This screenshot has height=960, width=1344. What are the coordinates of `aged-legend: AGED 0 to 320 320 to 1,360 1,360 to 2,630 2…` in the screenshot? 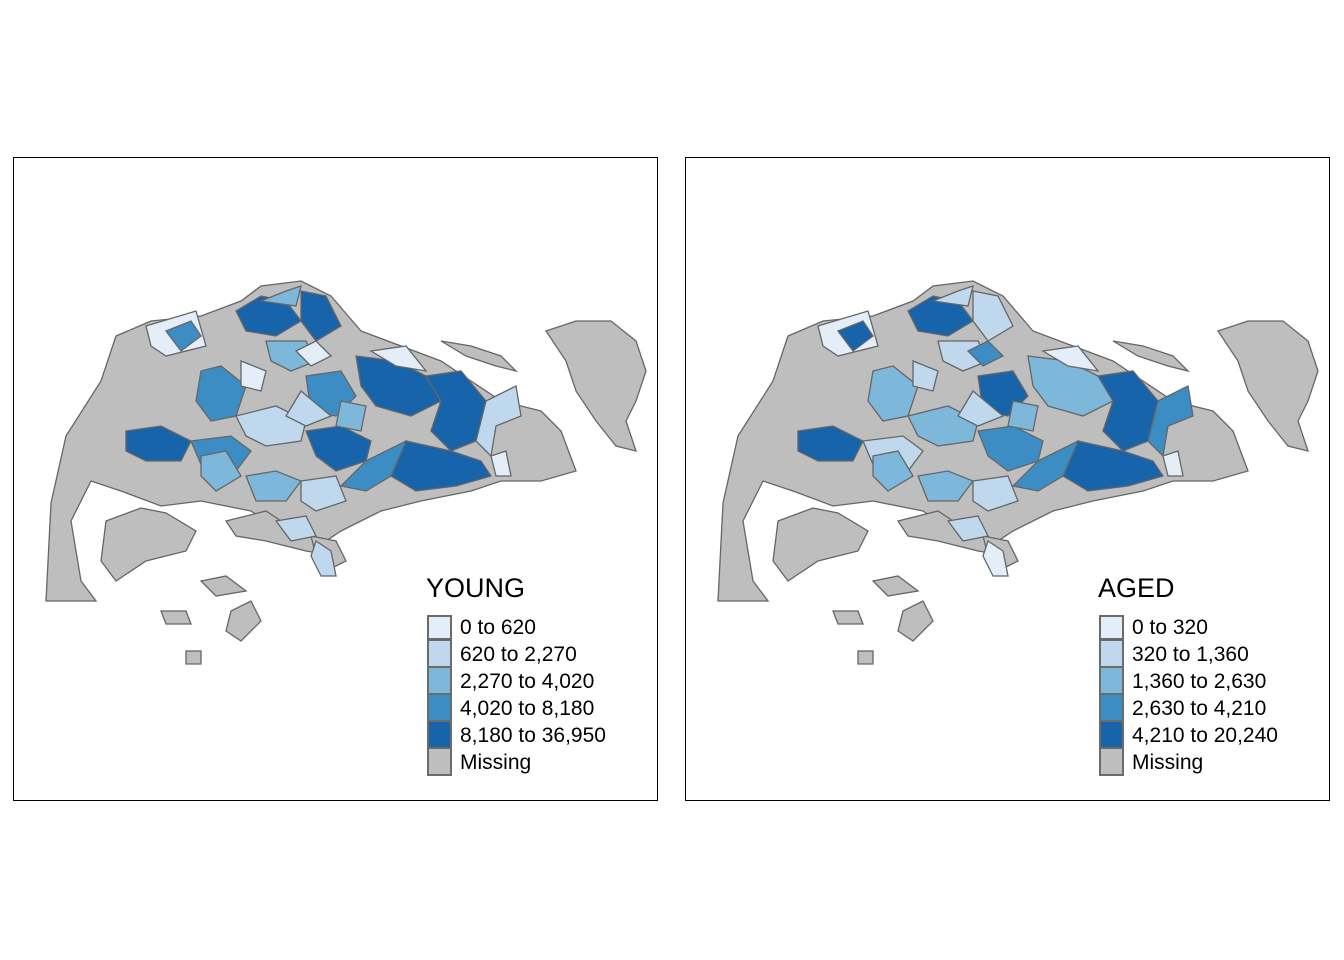 It's located at (1188, 674).